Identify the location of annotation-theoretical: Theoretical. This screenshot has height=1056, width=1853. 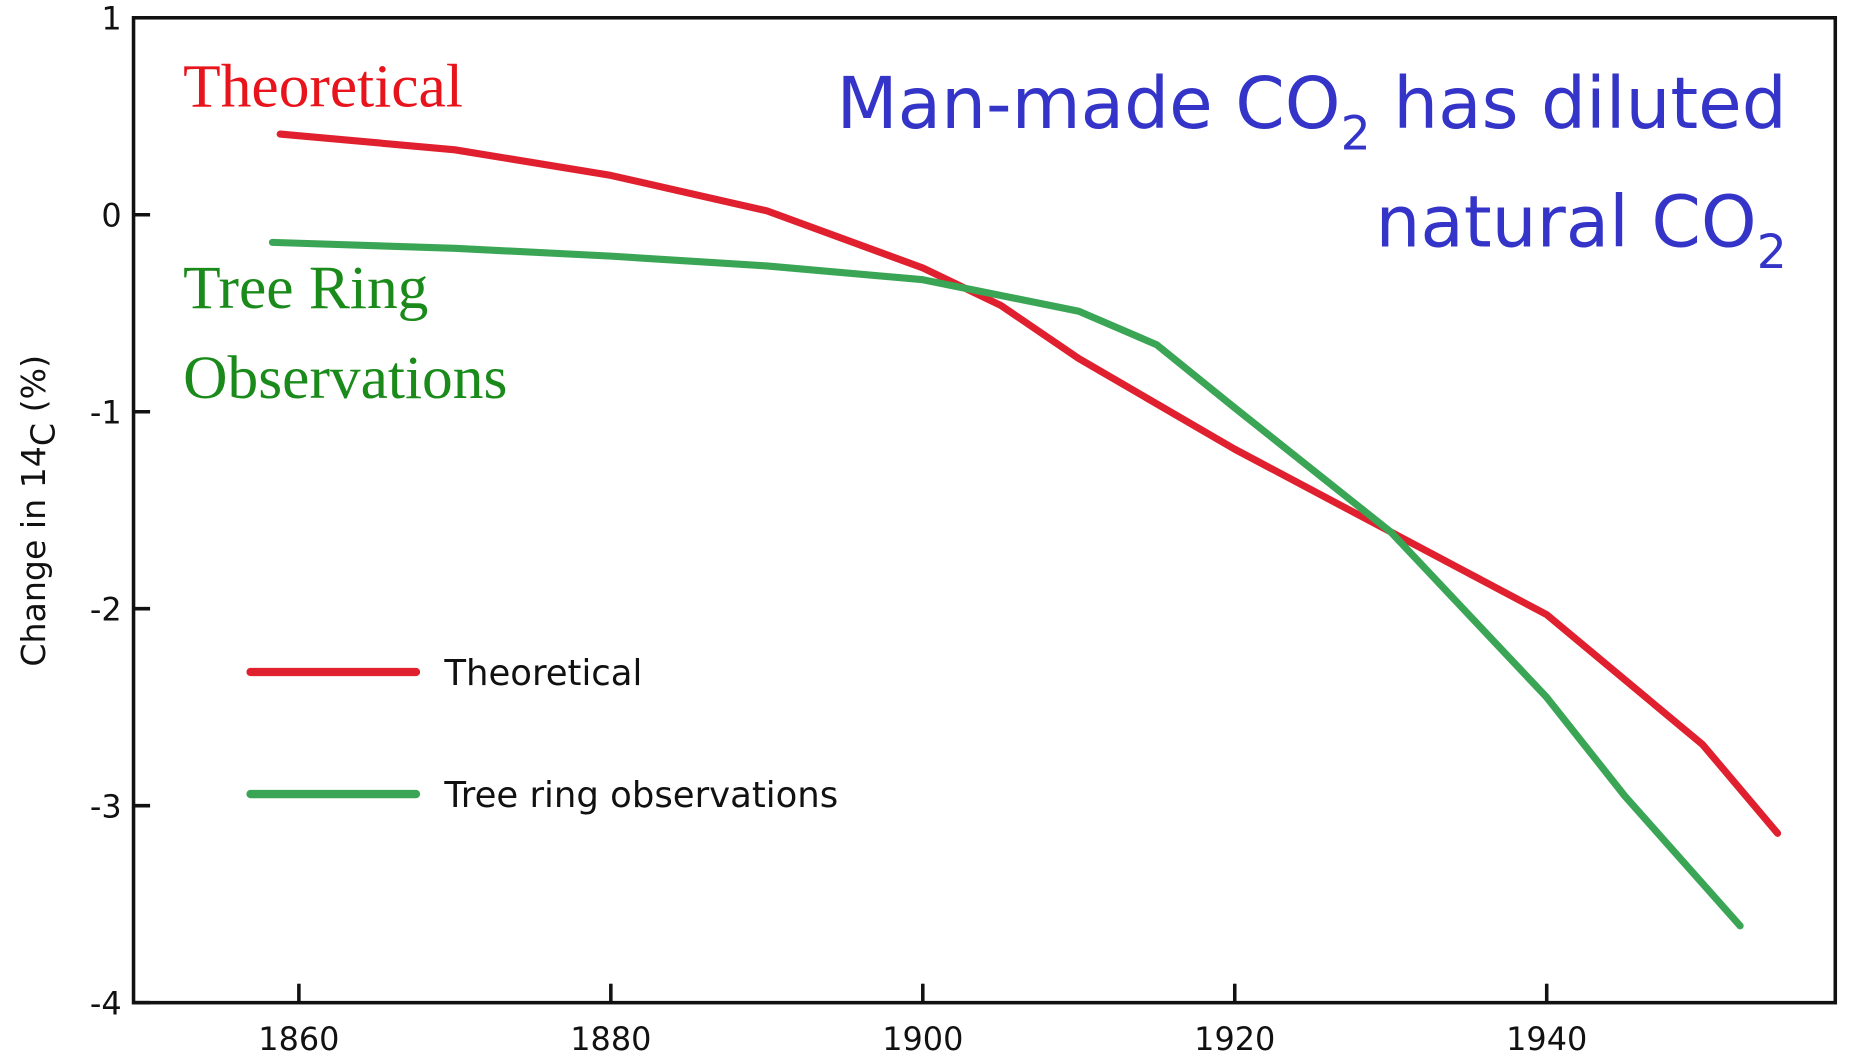
(323, 87).